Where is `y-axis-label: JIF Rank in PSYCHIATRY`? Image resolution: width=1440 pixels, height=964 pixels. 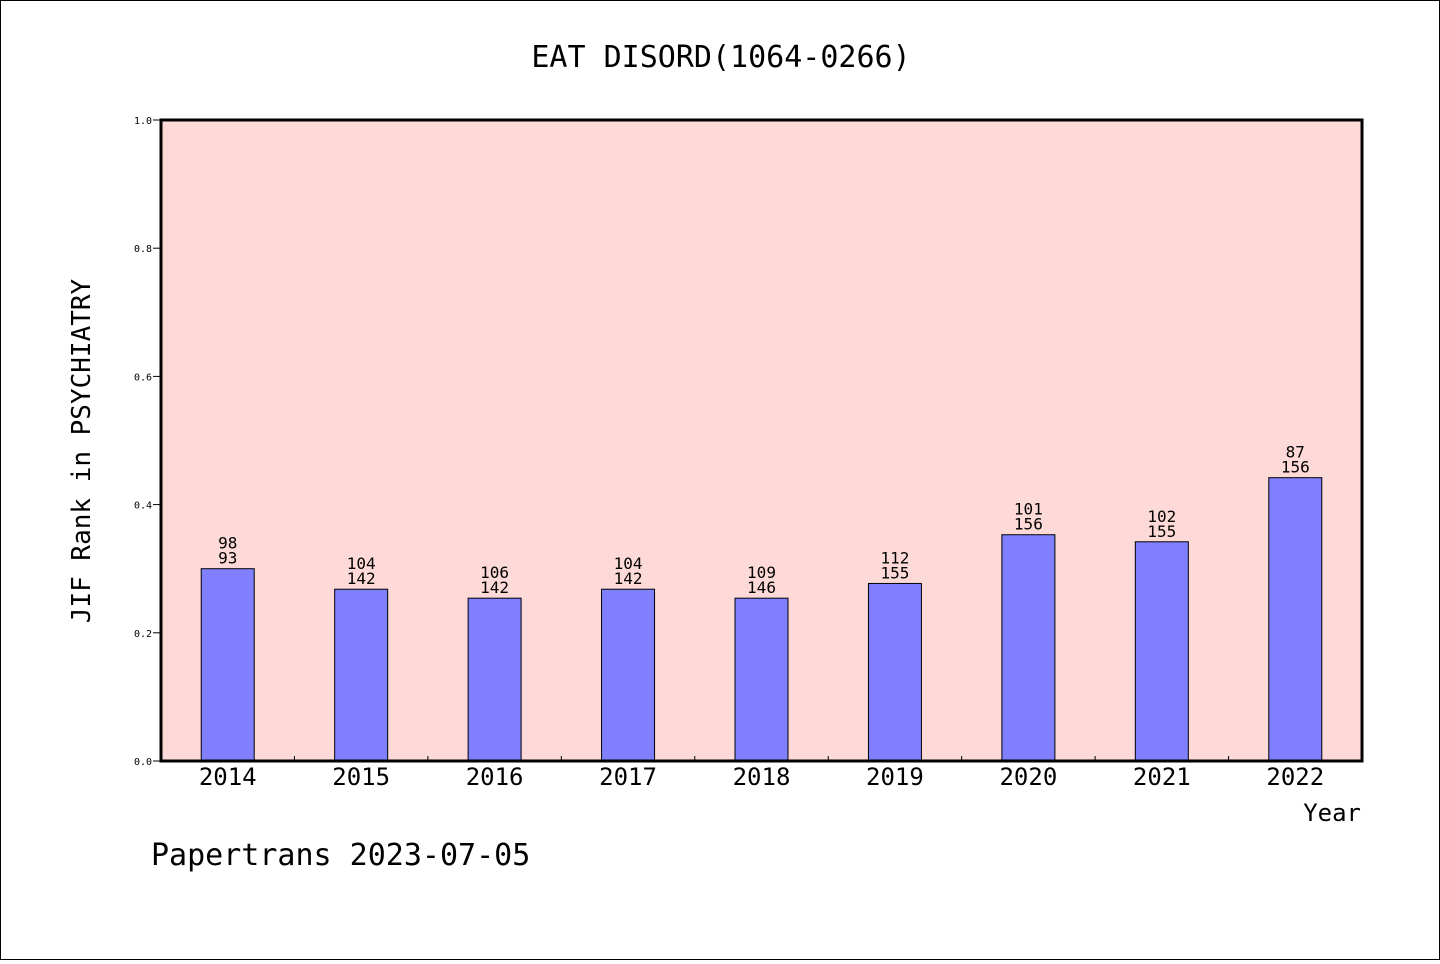 y-axis-label: JIF Rank in PSYCHIATRY is located at coordinates (82, 450).